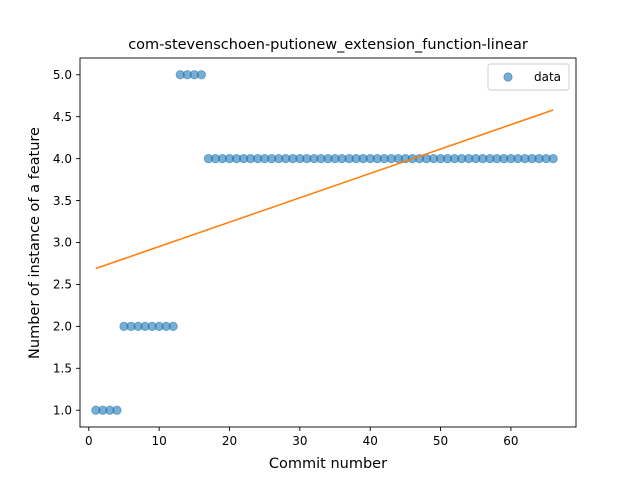 The height and width of the screenshot is (480, 640). What do you see at coordinates (62, 243) in the screenshot?
I see `y-tick-label: 3.0` at bounding box center [62, 243].